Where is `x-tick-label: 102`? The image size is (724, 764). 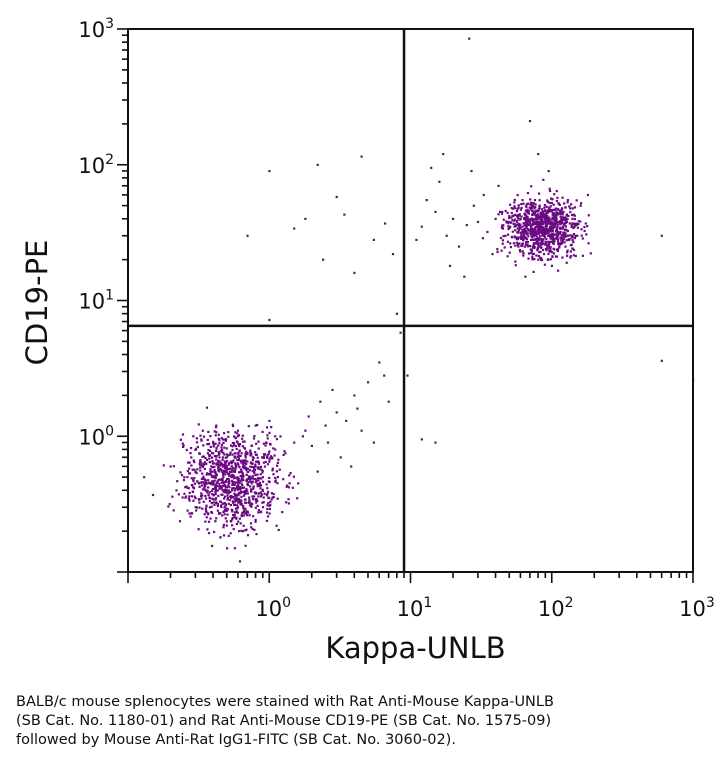 x-tick-label: 102 is located at coordinates (556, 608).